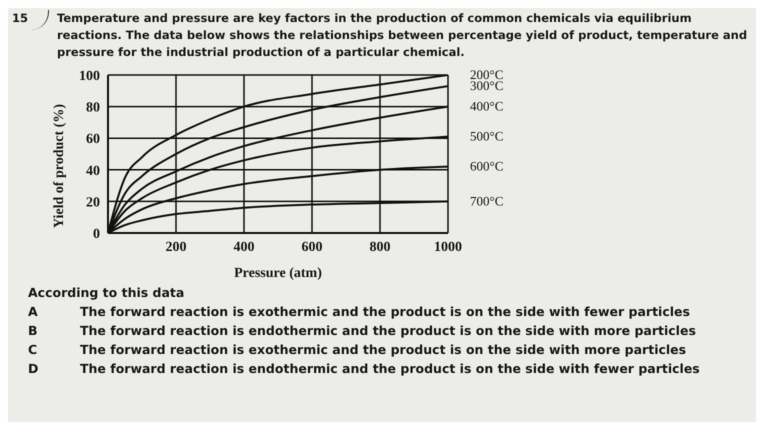 This screenshot has width=764, height=430. I want to click on text: D, so click(34, 369).